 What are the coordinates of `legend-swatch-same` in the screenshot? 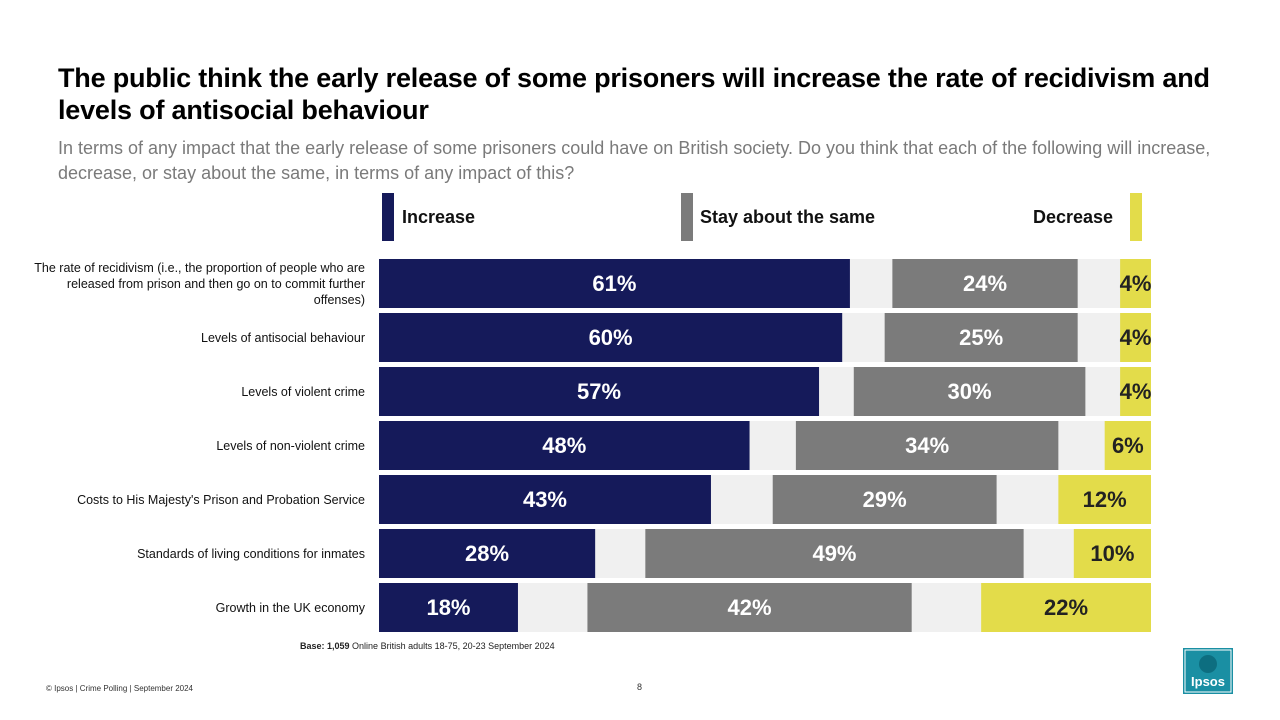 It's located at (687, 217).